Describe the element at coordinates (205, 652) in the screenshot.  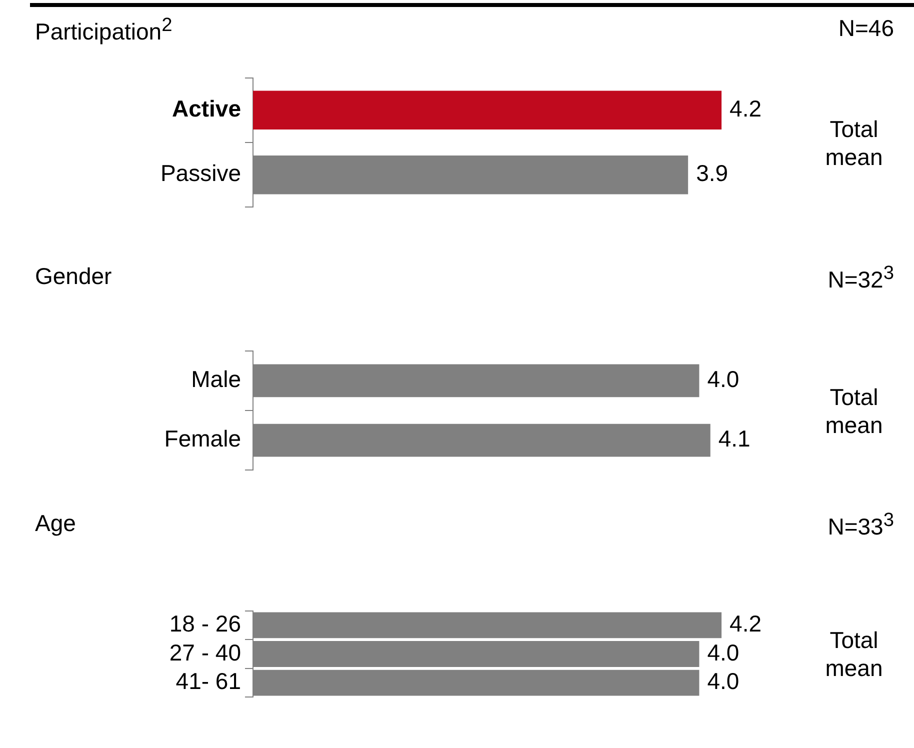
I see `y-tick-label: 27 - 40` at that location.